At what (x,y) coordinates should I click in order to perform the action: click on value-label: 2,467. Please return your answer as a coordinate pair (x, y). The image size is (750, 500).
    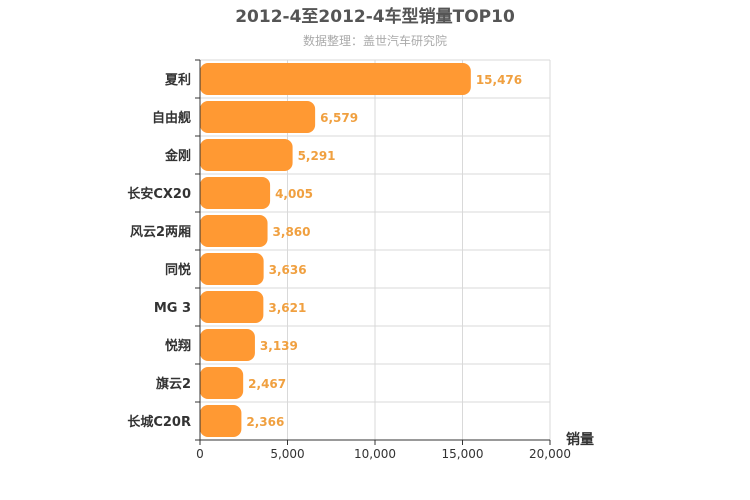
    Looking at the image, I should click on (267, 384).